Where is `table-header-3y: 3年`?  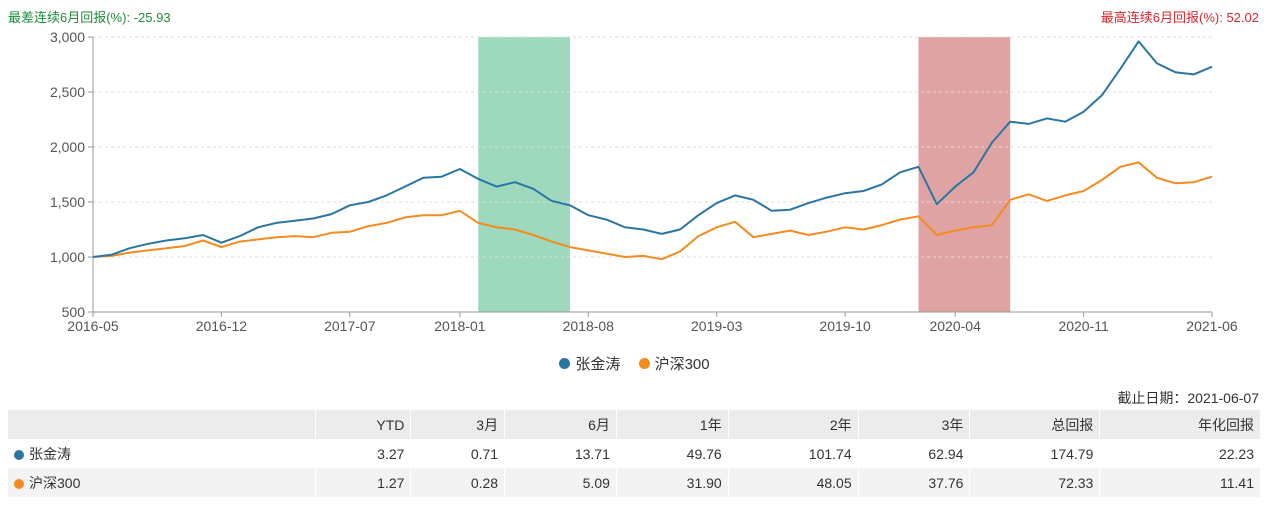 table-header-3y: 3年 is located at coordinates (914, 424).